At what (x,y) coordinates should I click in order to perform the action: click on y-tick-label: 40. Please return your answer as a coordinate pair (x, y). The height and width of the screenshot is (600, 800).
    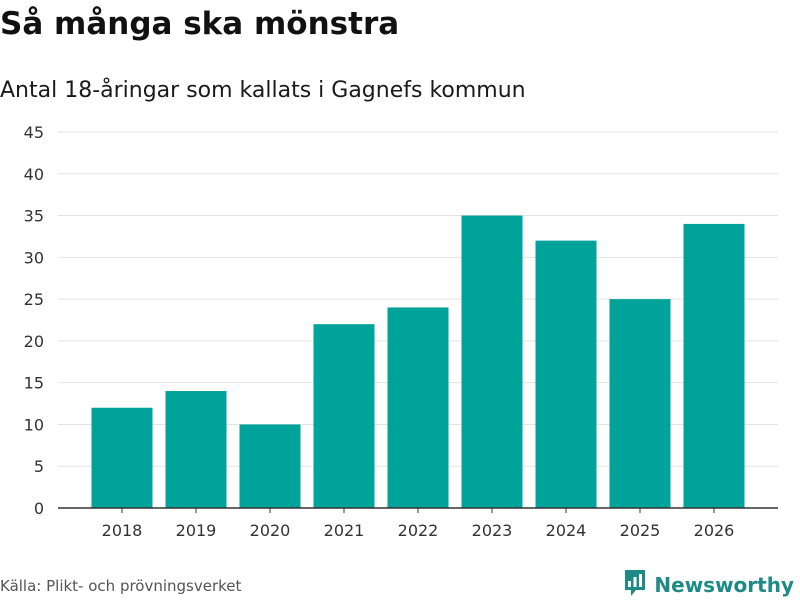
    Looking at the image, I should click on (34, 174).